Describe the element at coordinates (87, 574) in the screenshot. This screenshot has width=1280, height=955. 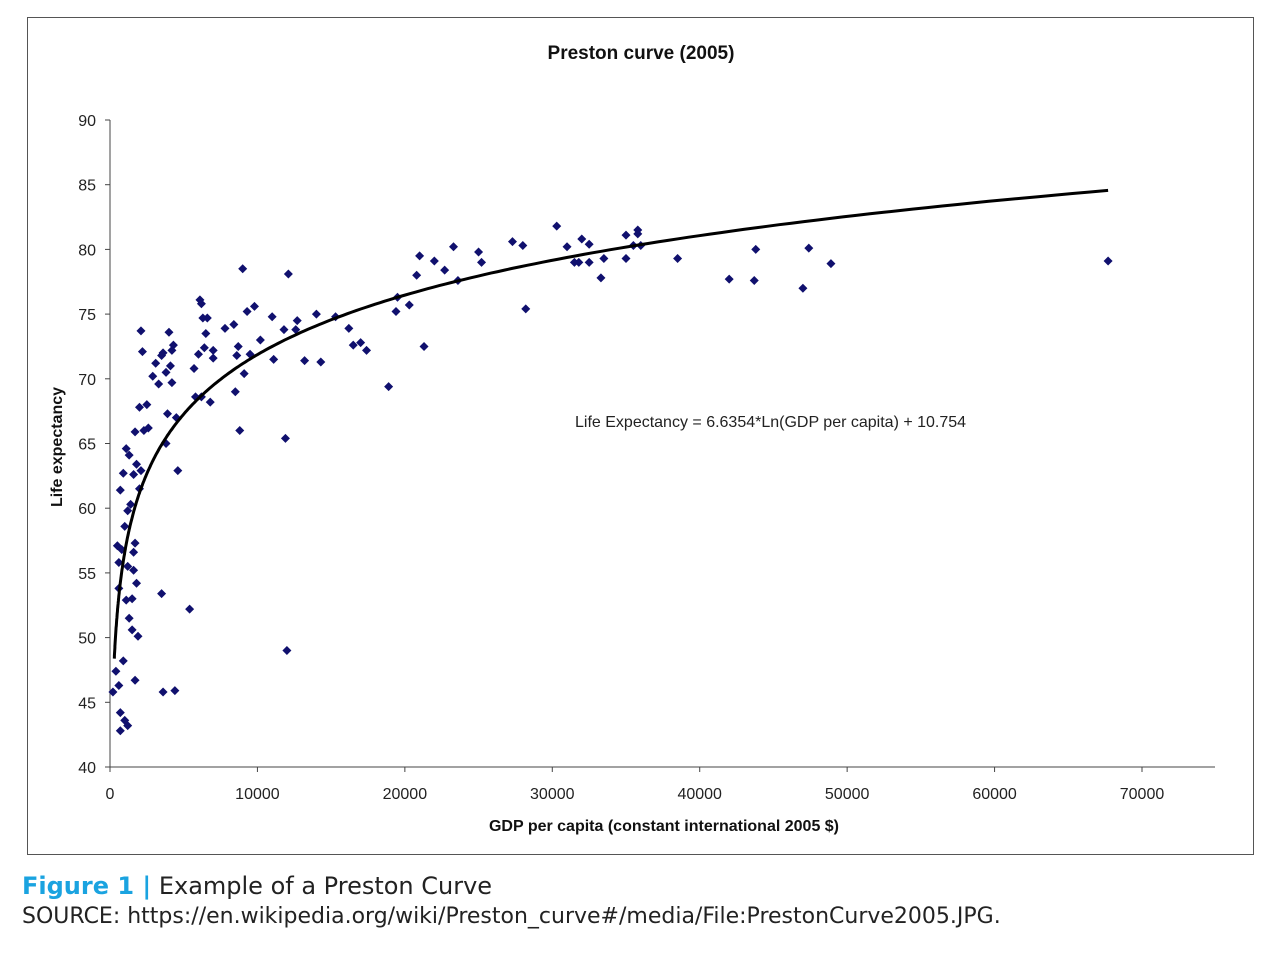
I see `y-tick-label: 55` at that location.